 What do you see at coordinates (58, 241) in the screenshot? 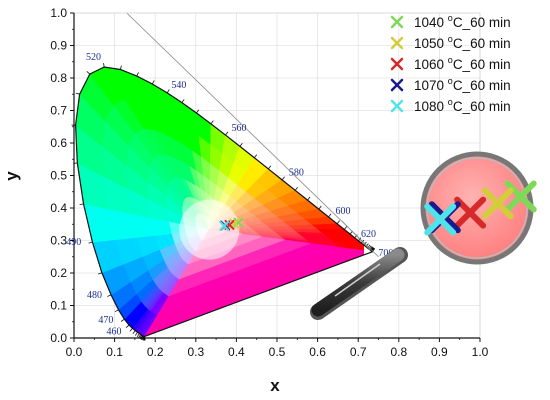
I see `y-tick-label: 0.3` at bounding box center [58, 241].